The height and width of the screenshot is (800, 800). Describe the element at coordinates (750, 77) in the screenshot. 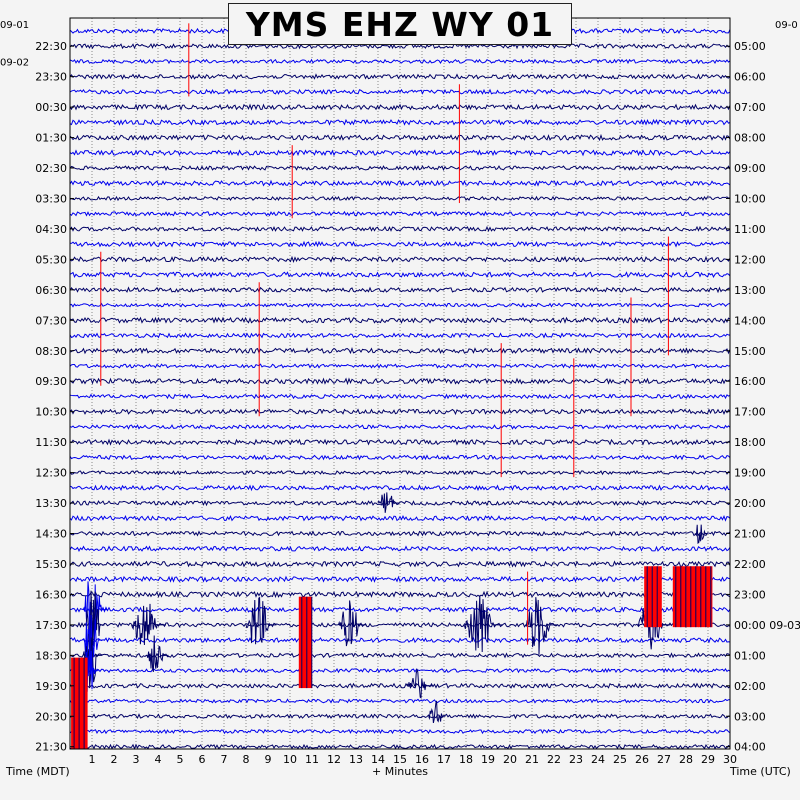

I see `right-tick-label: 06:00` at that location.